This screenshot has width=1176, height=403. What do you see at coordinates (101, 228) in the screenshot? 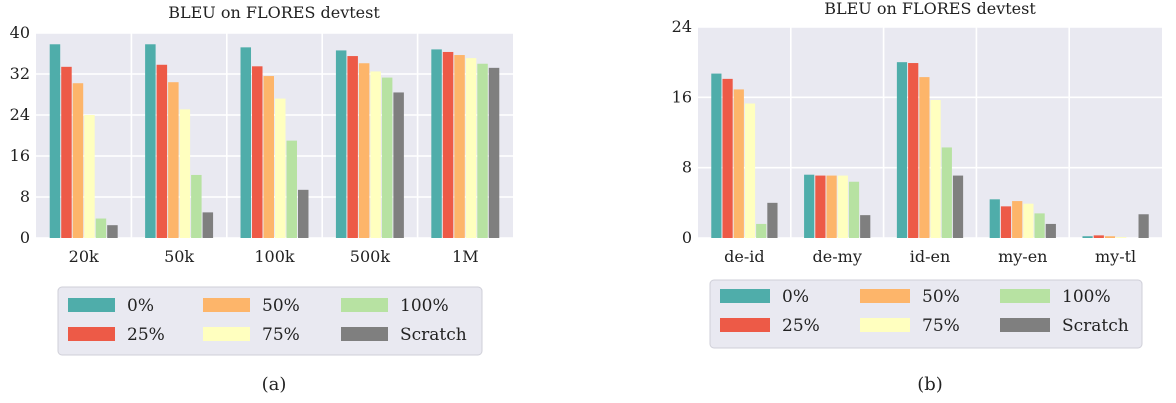
I see `bar-20k-100%` at bounding box center [101, 228].